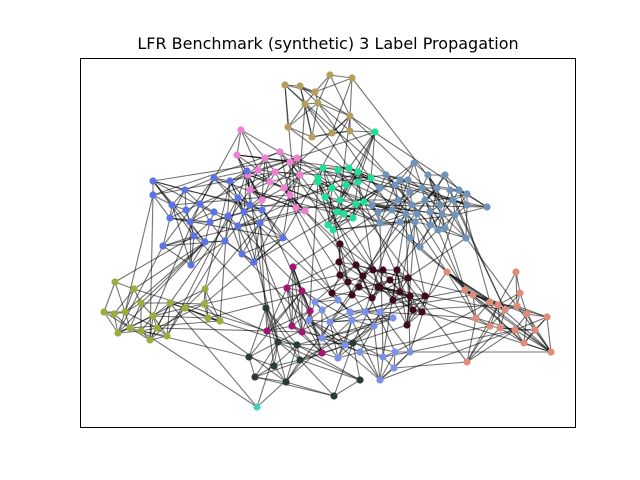  What do you see at coordinates (302, 291) in the screenshot?
I see `node-magenta` at bounding box center [302, 291].